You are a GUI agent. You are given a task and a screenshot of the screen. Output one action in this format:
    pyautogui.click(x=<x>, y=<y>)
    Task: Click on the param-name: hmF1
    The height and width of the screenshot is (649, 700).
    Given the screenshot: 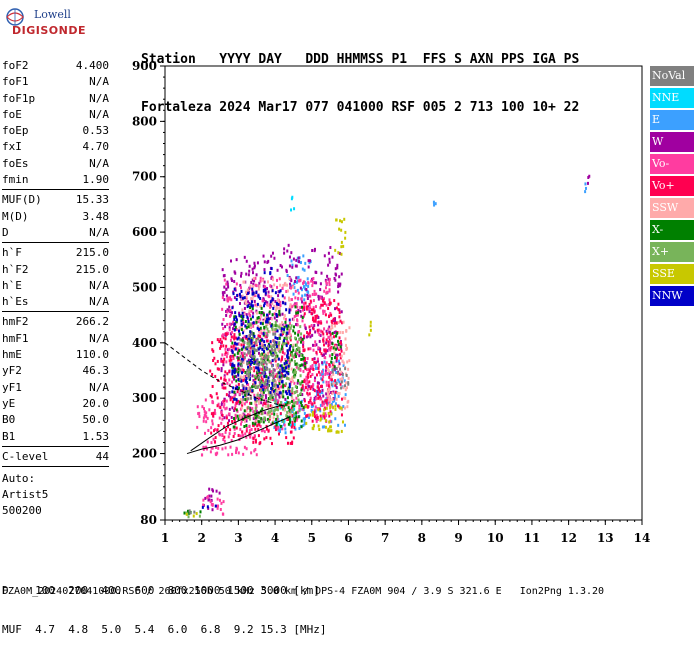 What is the action you would take?
    pyautogui.click(x=15, y=338)
    